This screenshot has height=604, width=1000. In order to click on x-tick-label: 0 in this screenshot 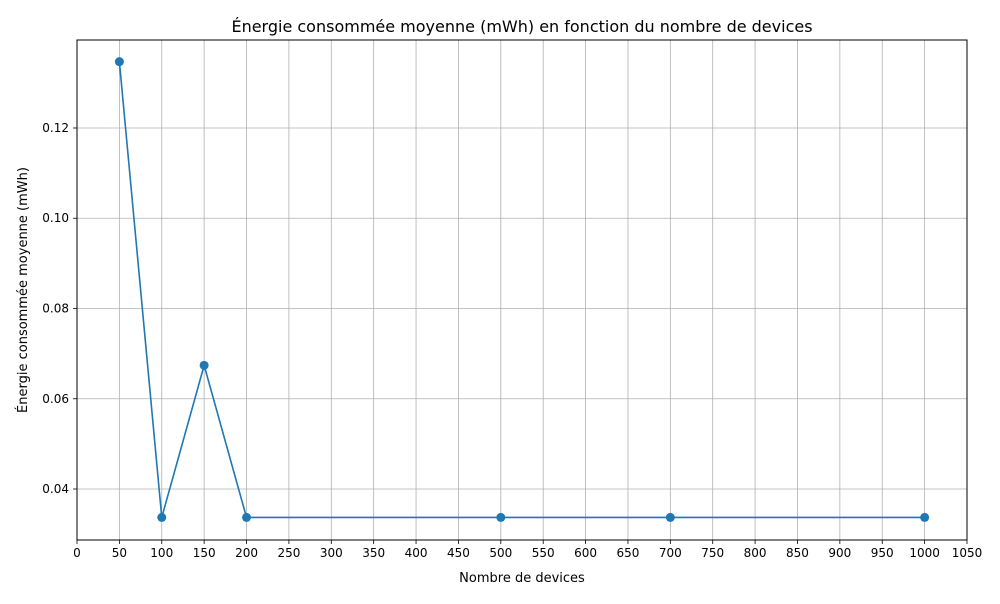, I will do `click(77, 553)`.